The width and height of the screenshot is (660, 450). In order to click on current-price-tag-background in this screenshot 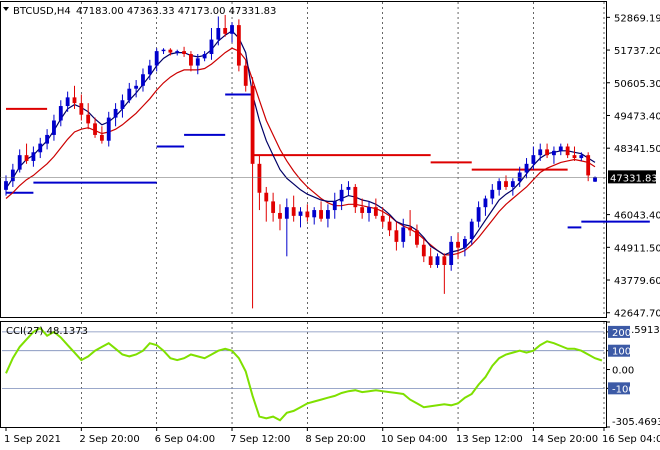, I will do `click(632, 177)`.